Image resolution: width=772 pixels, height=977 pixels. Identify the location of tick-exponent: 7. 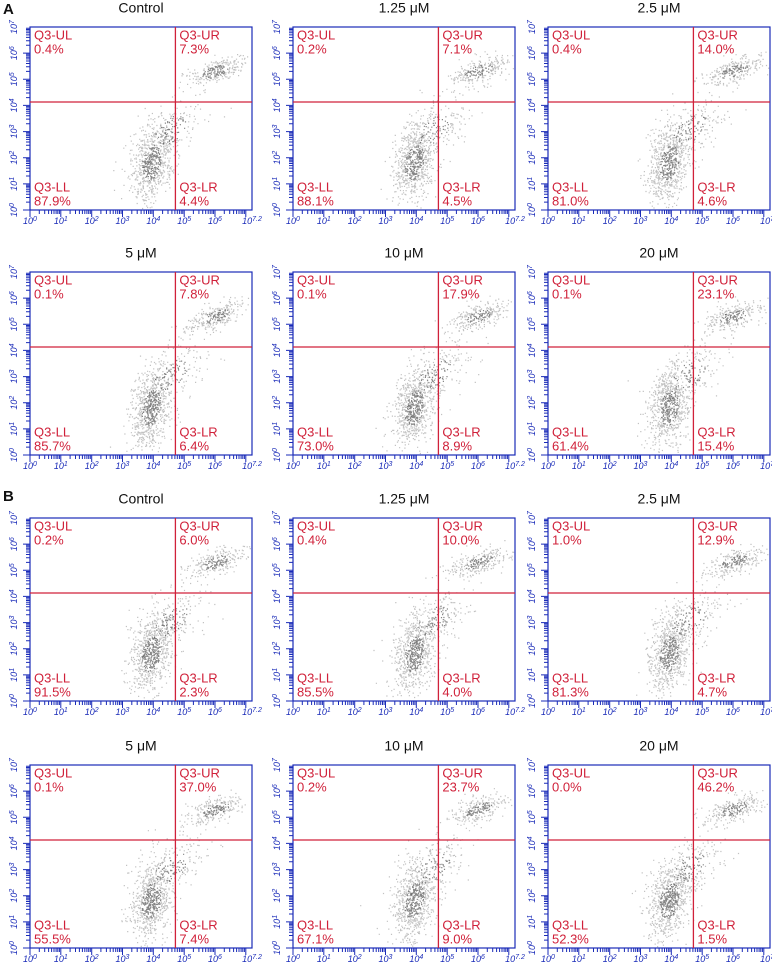
(12, 759).